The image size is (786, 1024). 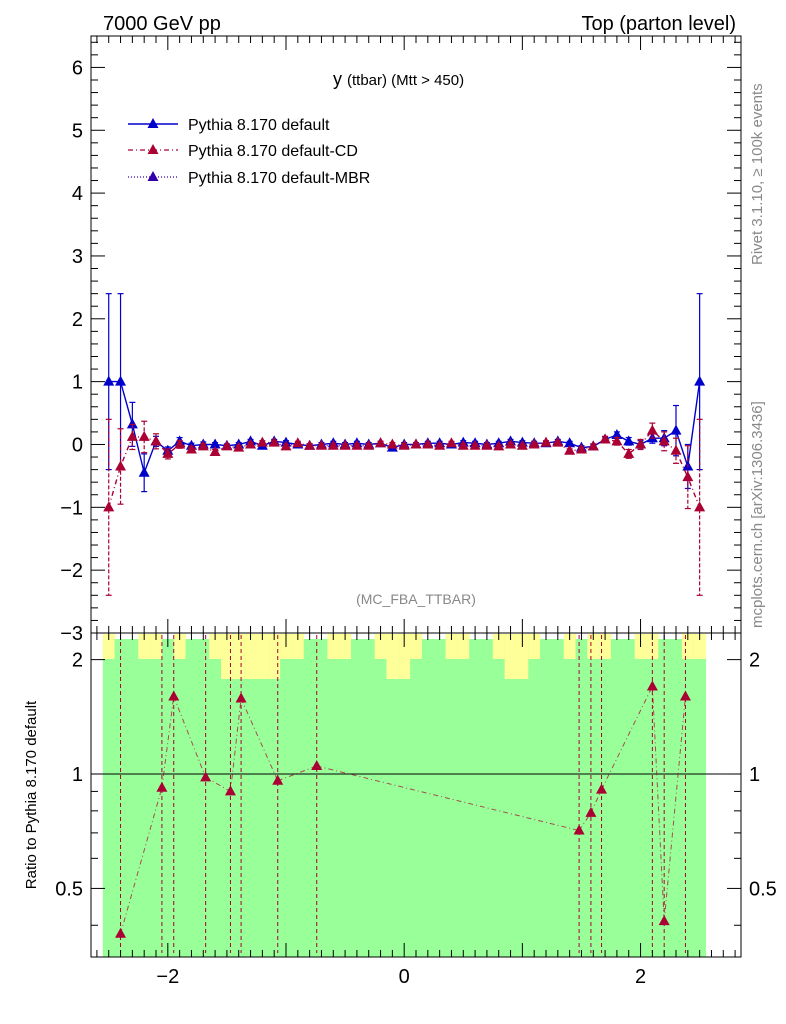 I want to click on plot-title-main: y, so click(x=337, y=79).